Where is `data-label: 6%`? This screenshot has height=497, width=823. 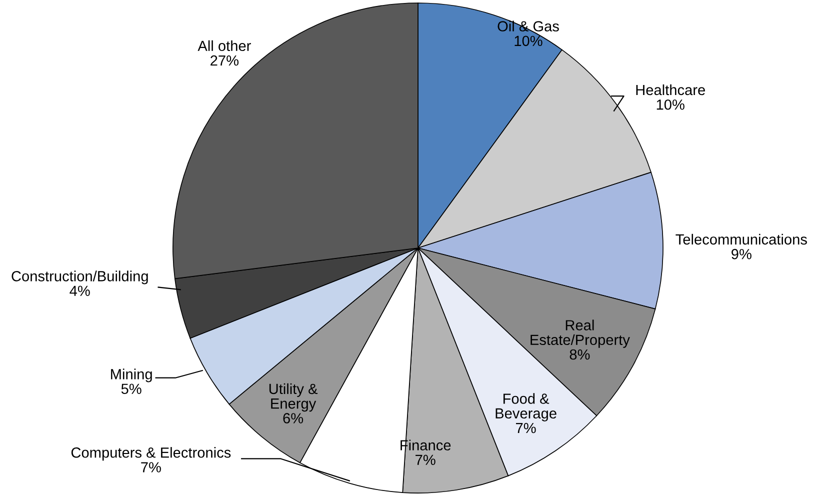
data-label: 6% is located at coordinates (293, 418).